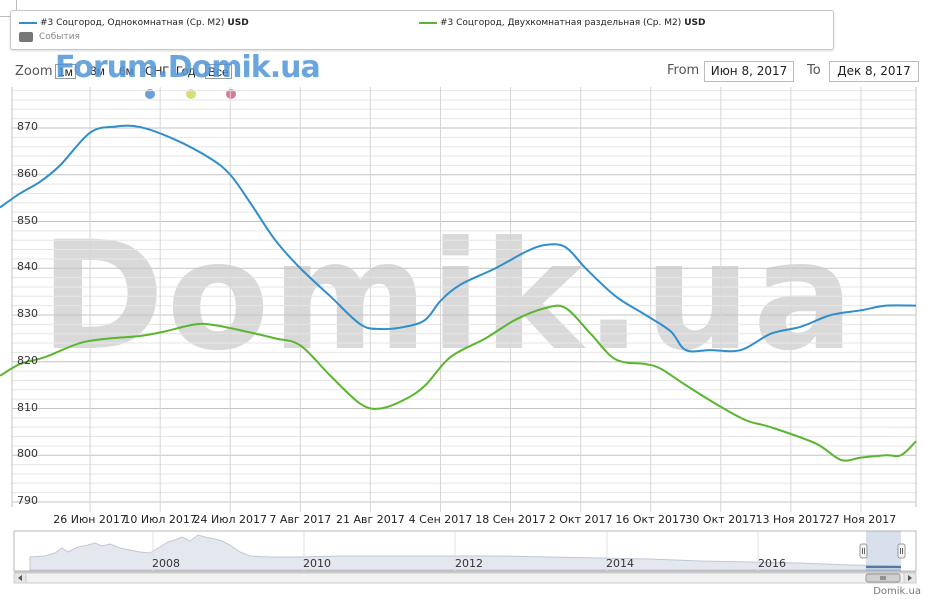 The width and height of the screenshot is (931, 600). Describe the element at coordinates (370, 519) in the screenshot. I see `x-tick-label: 21 Авг 2017` at that location.